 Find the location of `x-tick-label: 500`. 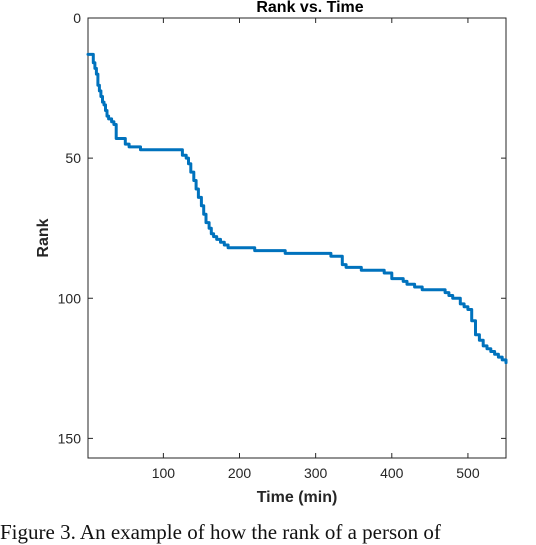

x-tick-label: 500 is located at coordinates (468, 473).